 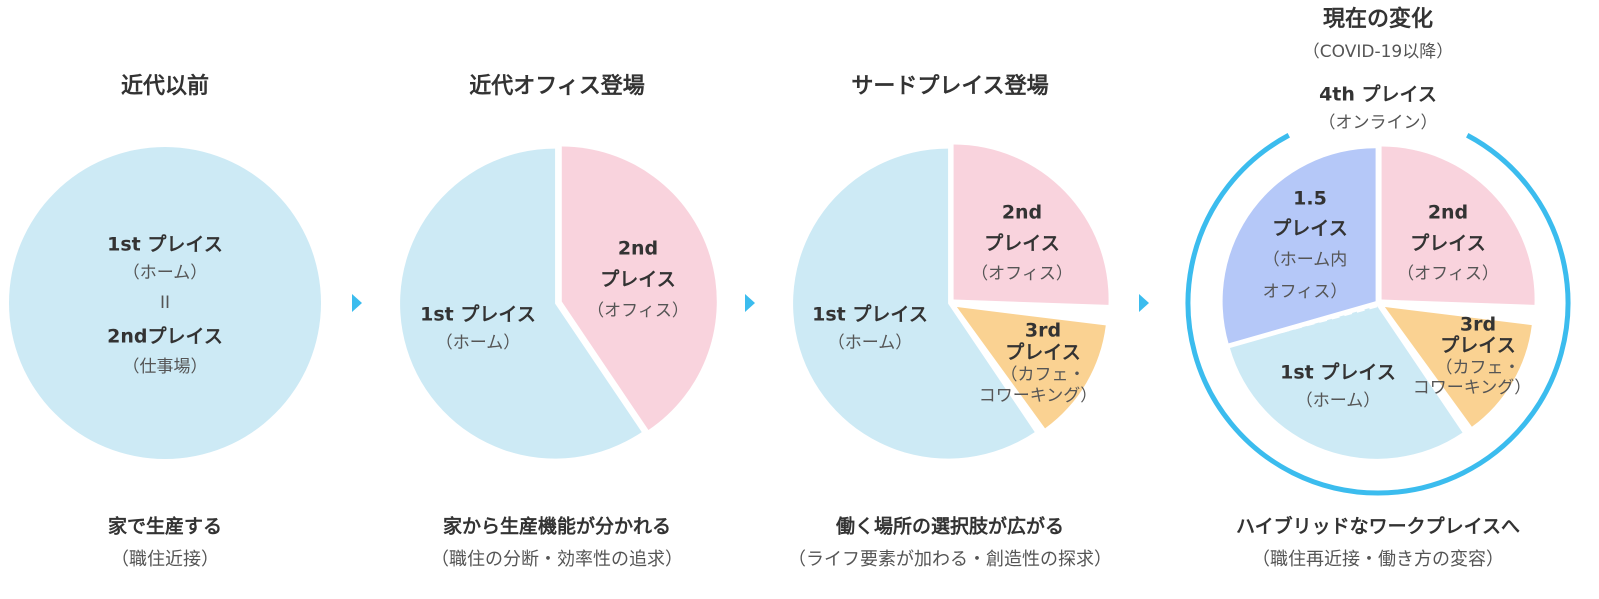 I want to click on label: 1.5, so click(x=1310, y=199).